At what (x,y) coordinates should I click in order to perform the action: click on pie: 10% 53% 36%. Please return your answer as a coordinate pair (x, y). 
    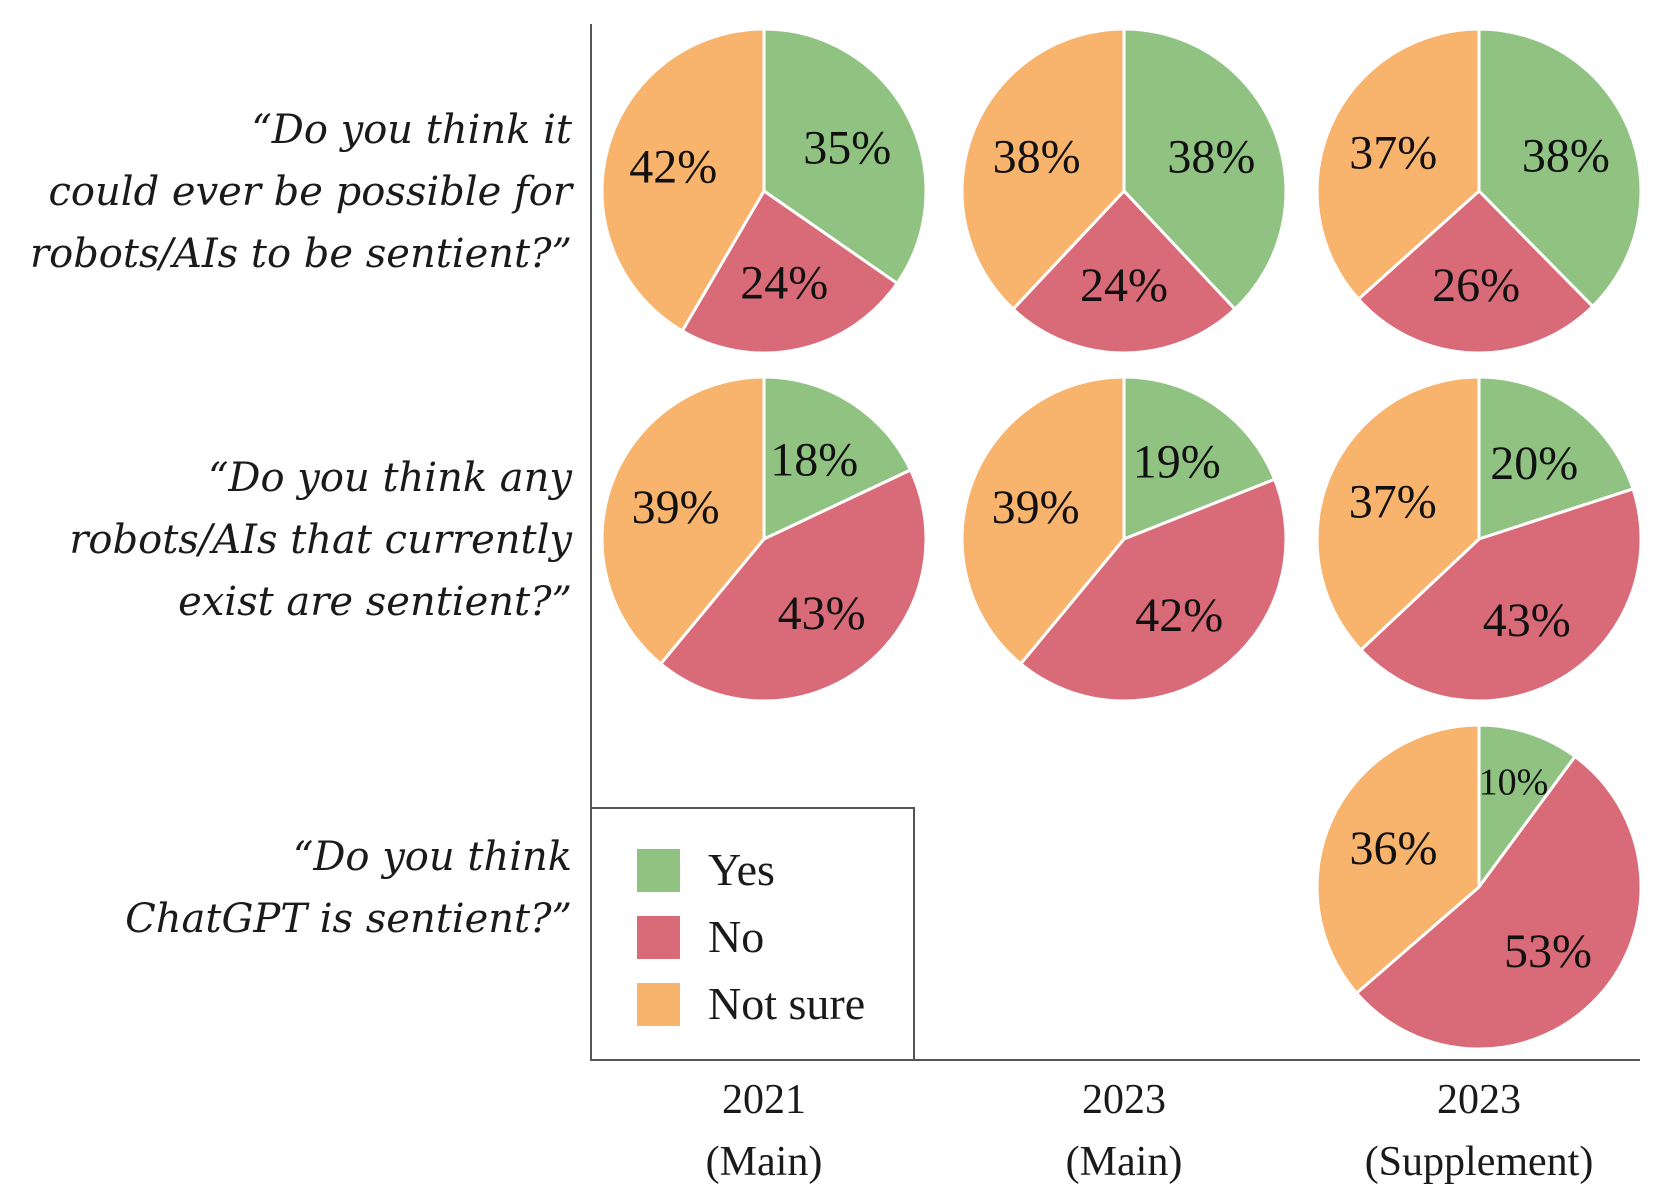
    Looking at the image, I should click on (1479, 887).